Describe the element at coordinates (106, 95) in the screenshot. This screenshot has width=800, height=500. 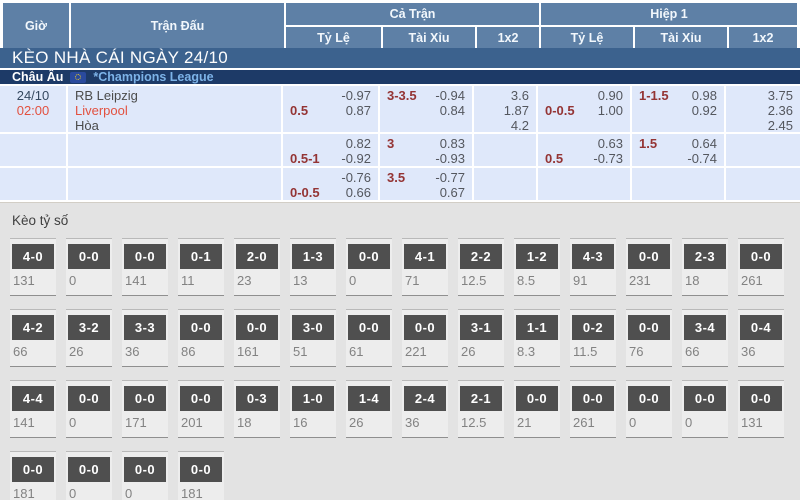
I see `home-team: RB Leipzig` at that location.